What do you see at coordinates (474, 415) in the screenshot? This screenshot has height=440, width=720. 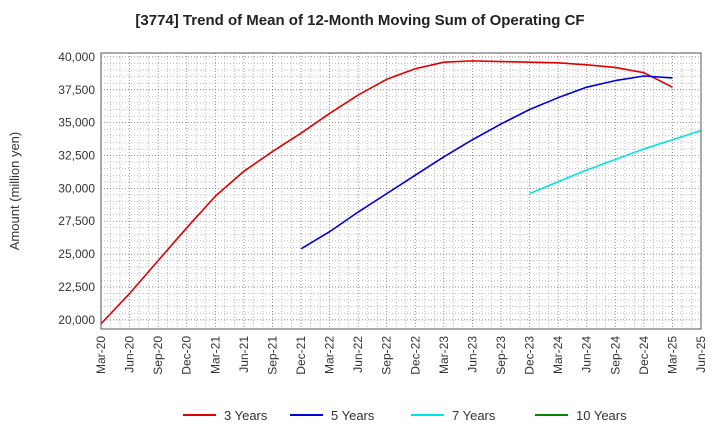 I see `legend-label: 7 Years` at bounding box center [474, 415].